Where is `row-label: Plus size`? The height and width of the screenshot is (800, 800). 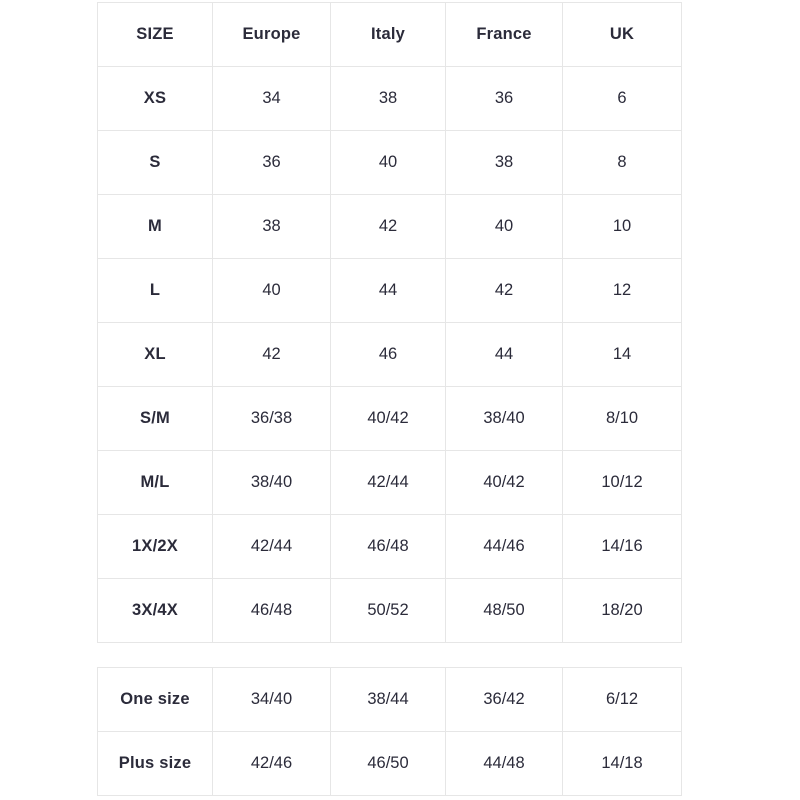 row-label: Plus size is located at coordinates (155, 763).